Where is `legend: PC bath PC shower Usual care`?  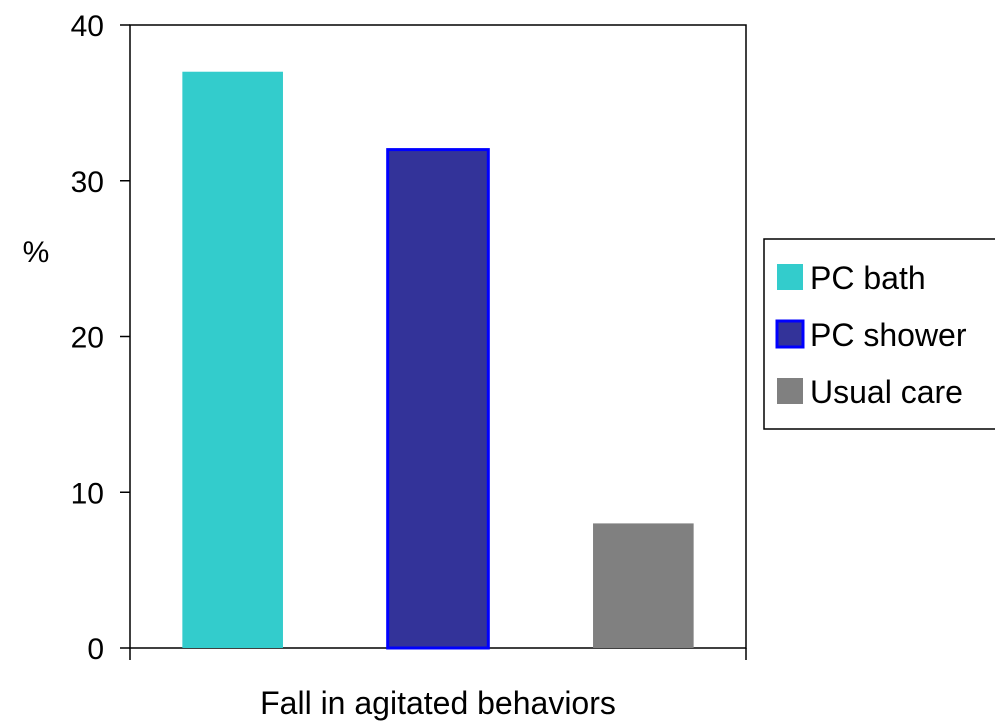
legend: PC bath PC shower Usual care is located at coordinates (879, 334).